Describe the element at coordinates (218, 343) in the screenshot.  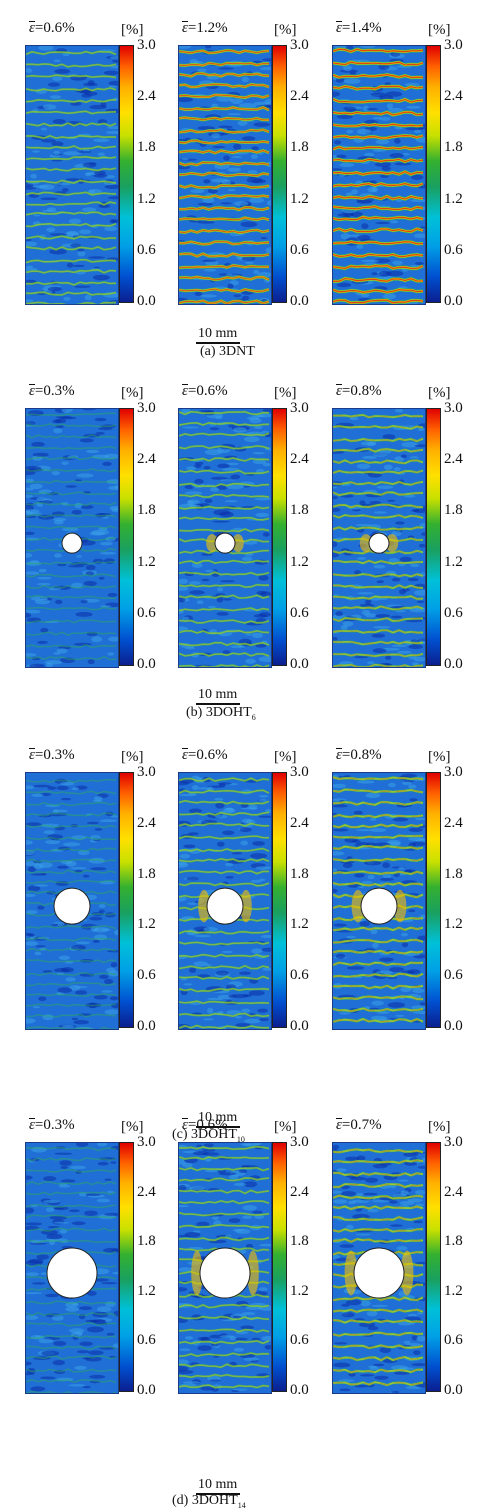
I see `scale-bar` at that location.